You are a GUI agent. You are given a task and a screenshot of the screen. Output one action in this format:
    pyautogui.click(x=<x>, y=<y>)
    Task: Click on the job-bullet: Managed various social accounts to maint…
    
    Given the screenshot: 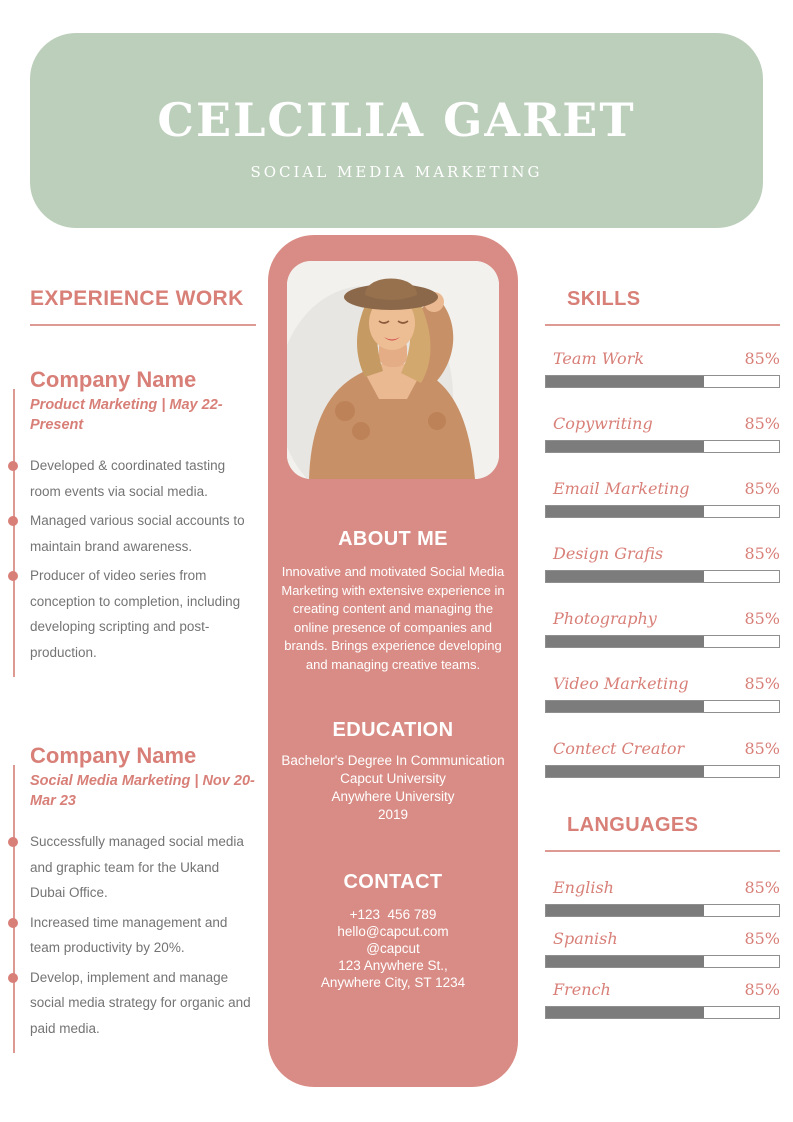 What is the action you would take?
    pyautogui.click(x=132, y=533)
    